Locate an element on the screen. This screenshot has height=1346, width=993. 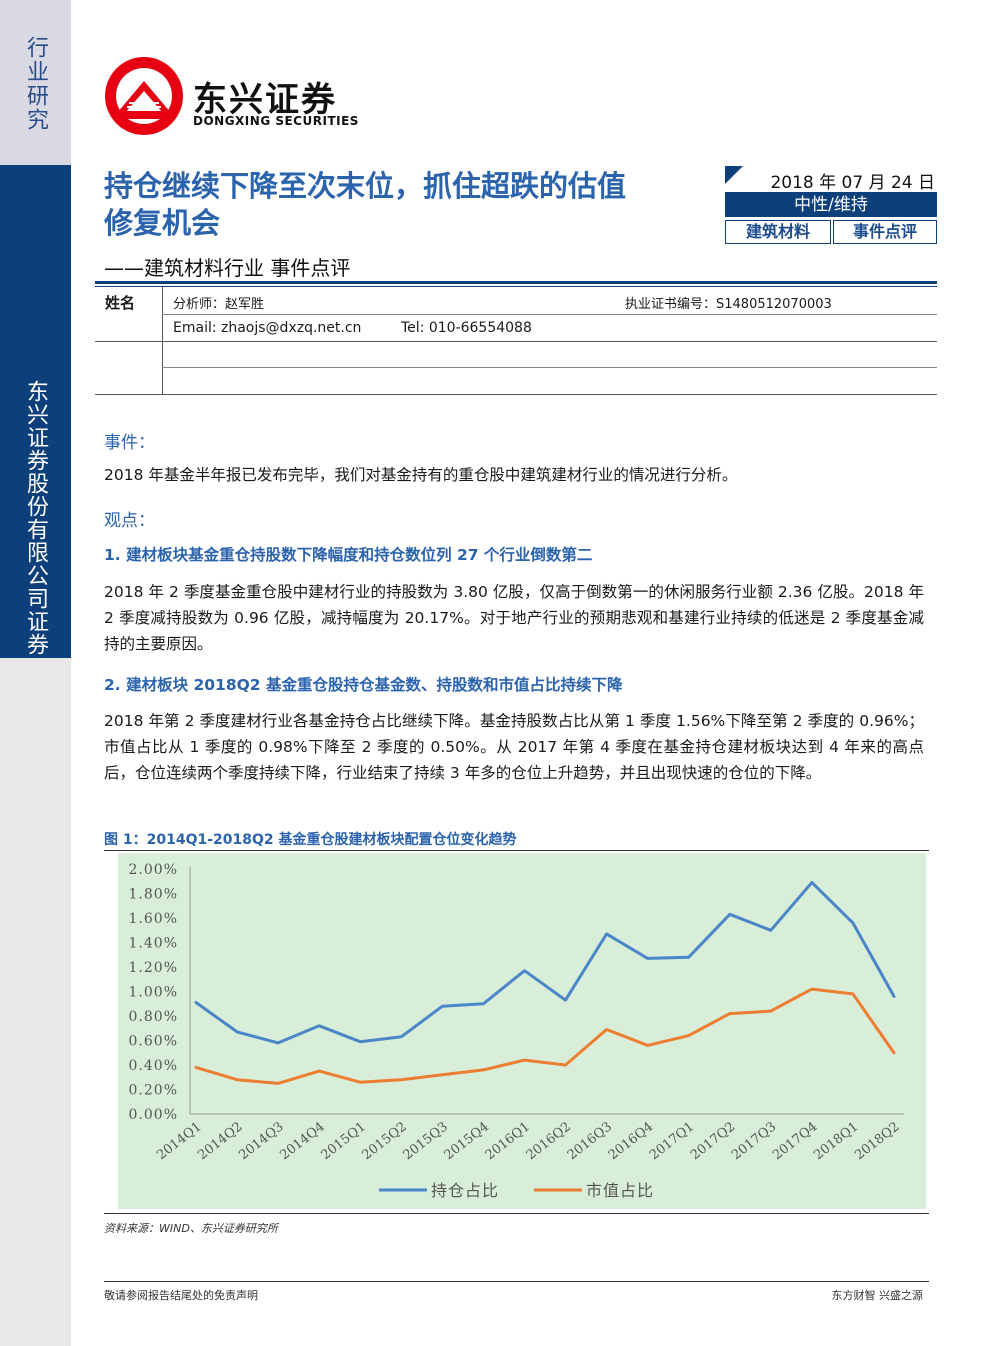
corner-triangle-icon is located at coordinates (734, 175).